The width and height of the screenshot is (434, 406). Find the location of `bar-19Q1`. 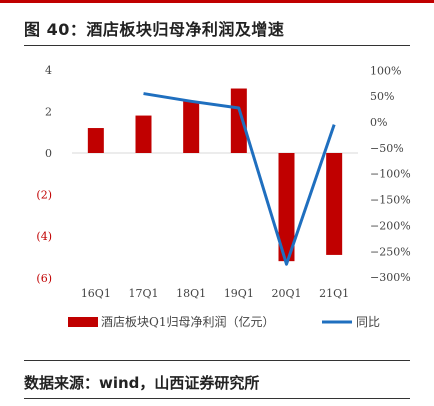

bar-19Q1 is located at coordinates (238, 120).